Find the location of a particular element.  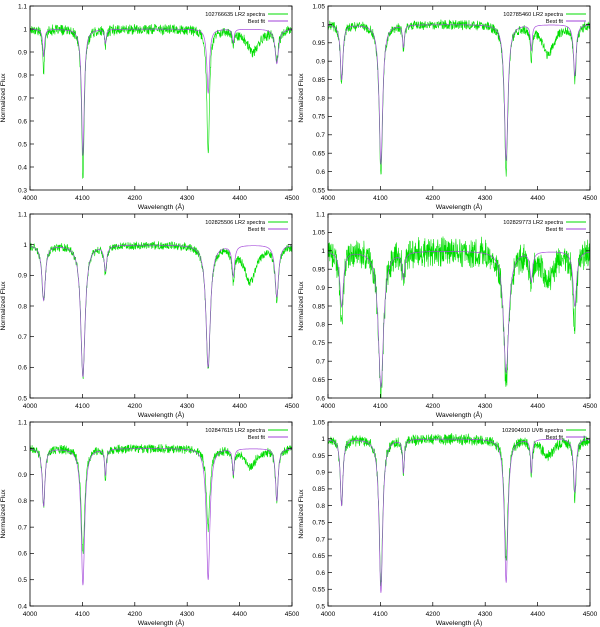

y-tick-label: 0.65 is located at coordinates (318, 154).